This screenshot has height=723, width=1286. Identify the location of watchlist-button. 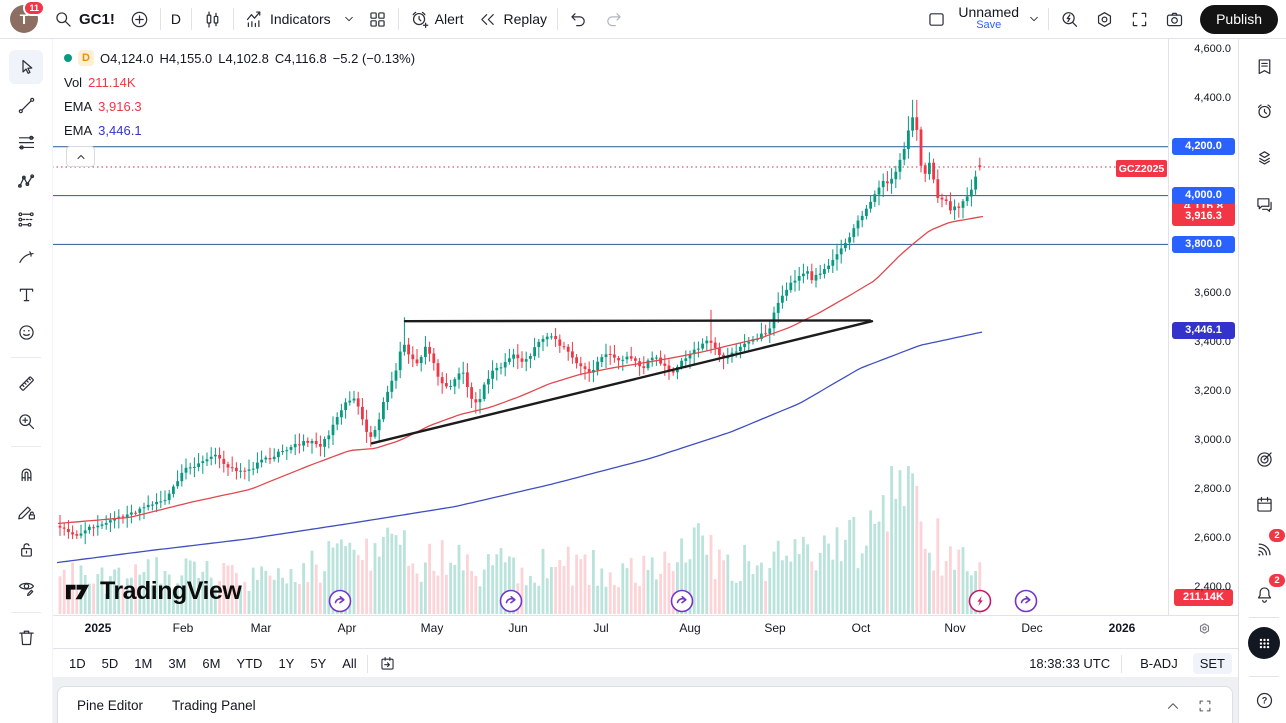
(1264, 66).